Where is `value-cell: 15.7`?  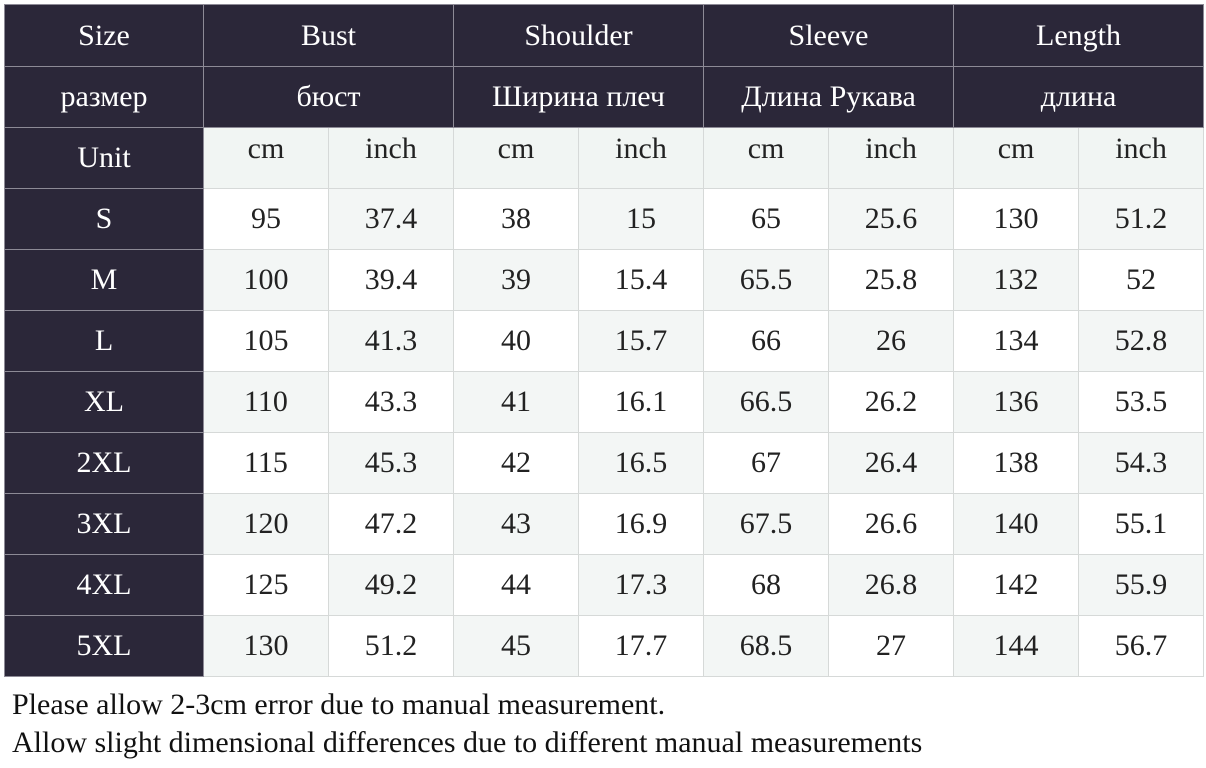
value-cell: 15.7 is located at coordinates (641, 341).